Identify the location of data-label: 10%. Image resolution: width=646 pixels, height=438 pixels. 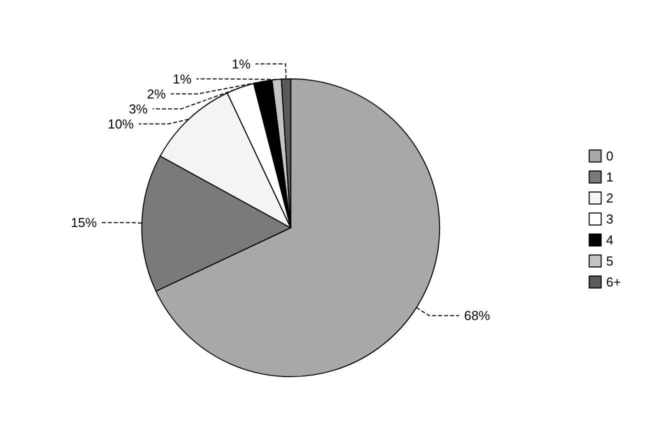
(121, 124).